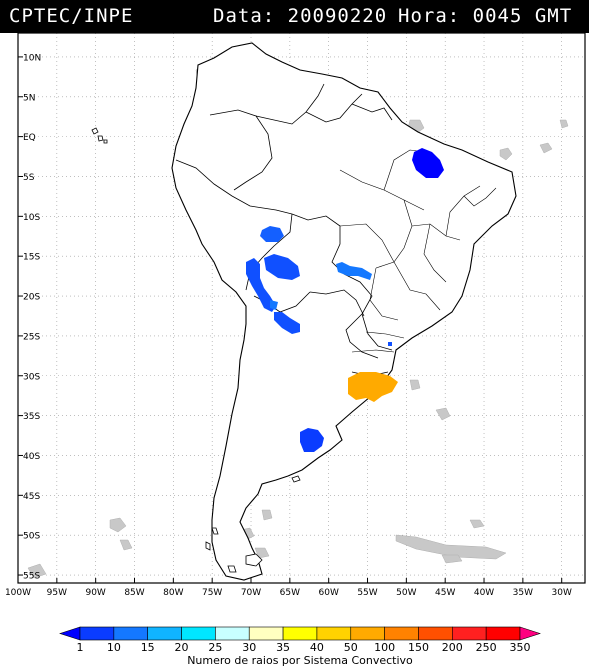 The height and width of the screenshot is (670, 600). I want to click on colorbar-tick-label: 250, so click(486, 647).